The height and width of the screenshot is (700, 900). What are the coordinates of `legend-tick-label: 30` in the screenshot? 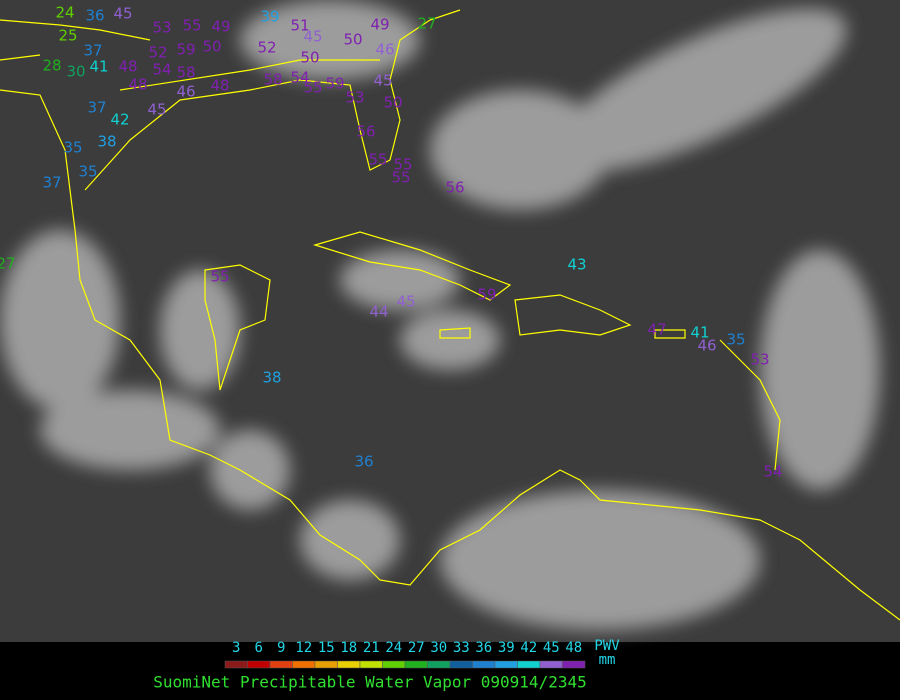 It's located at (438, 648).